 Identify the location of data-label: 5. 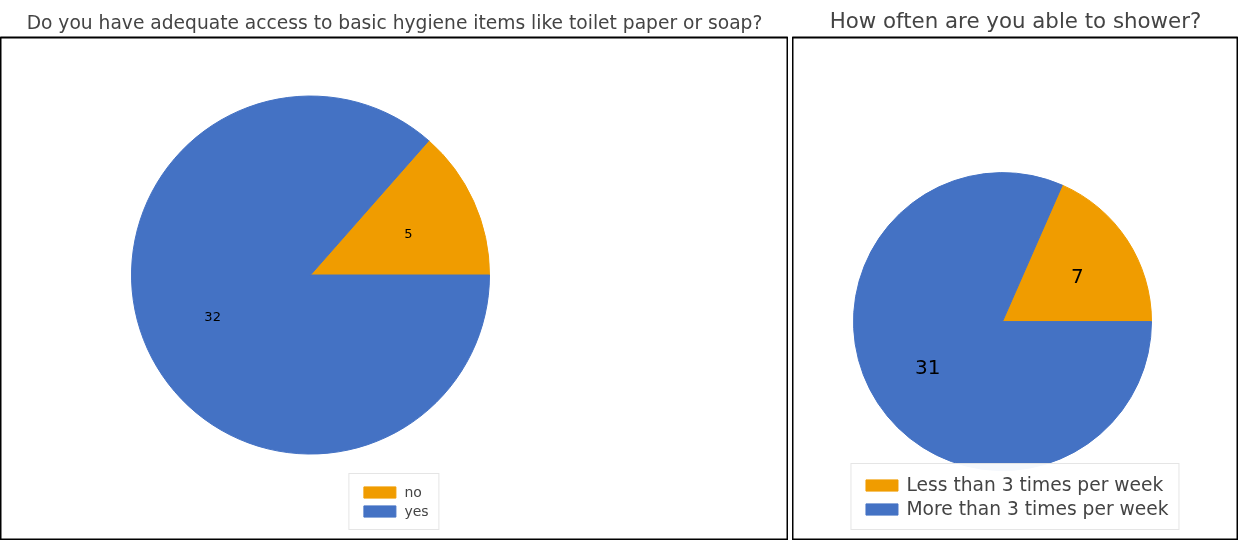
(408, 234).